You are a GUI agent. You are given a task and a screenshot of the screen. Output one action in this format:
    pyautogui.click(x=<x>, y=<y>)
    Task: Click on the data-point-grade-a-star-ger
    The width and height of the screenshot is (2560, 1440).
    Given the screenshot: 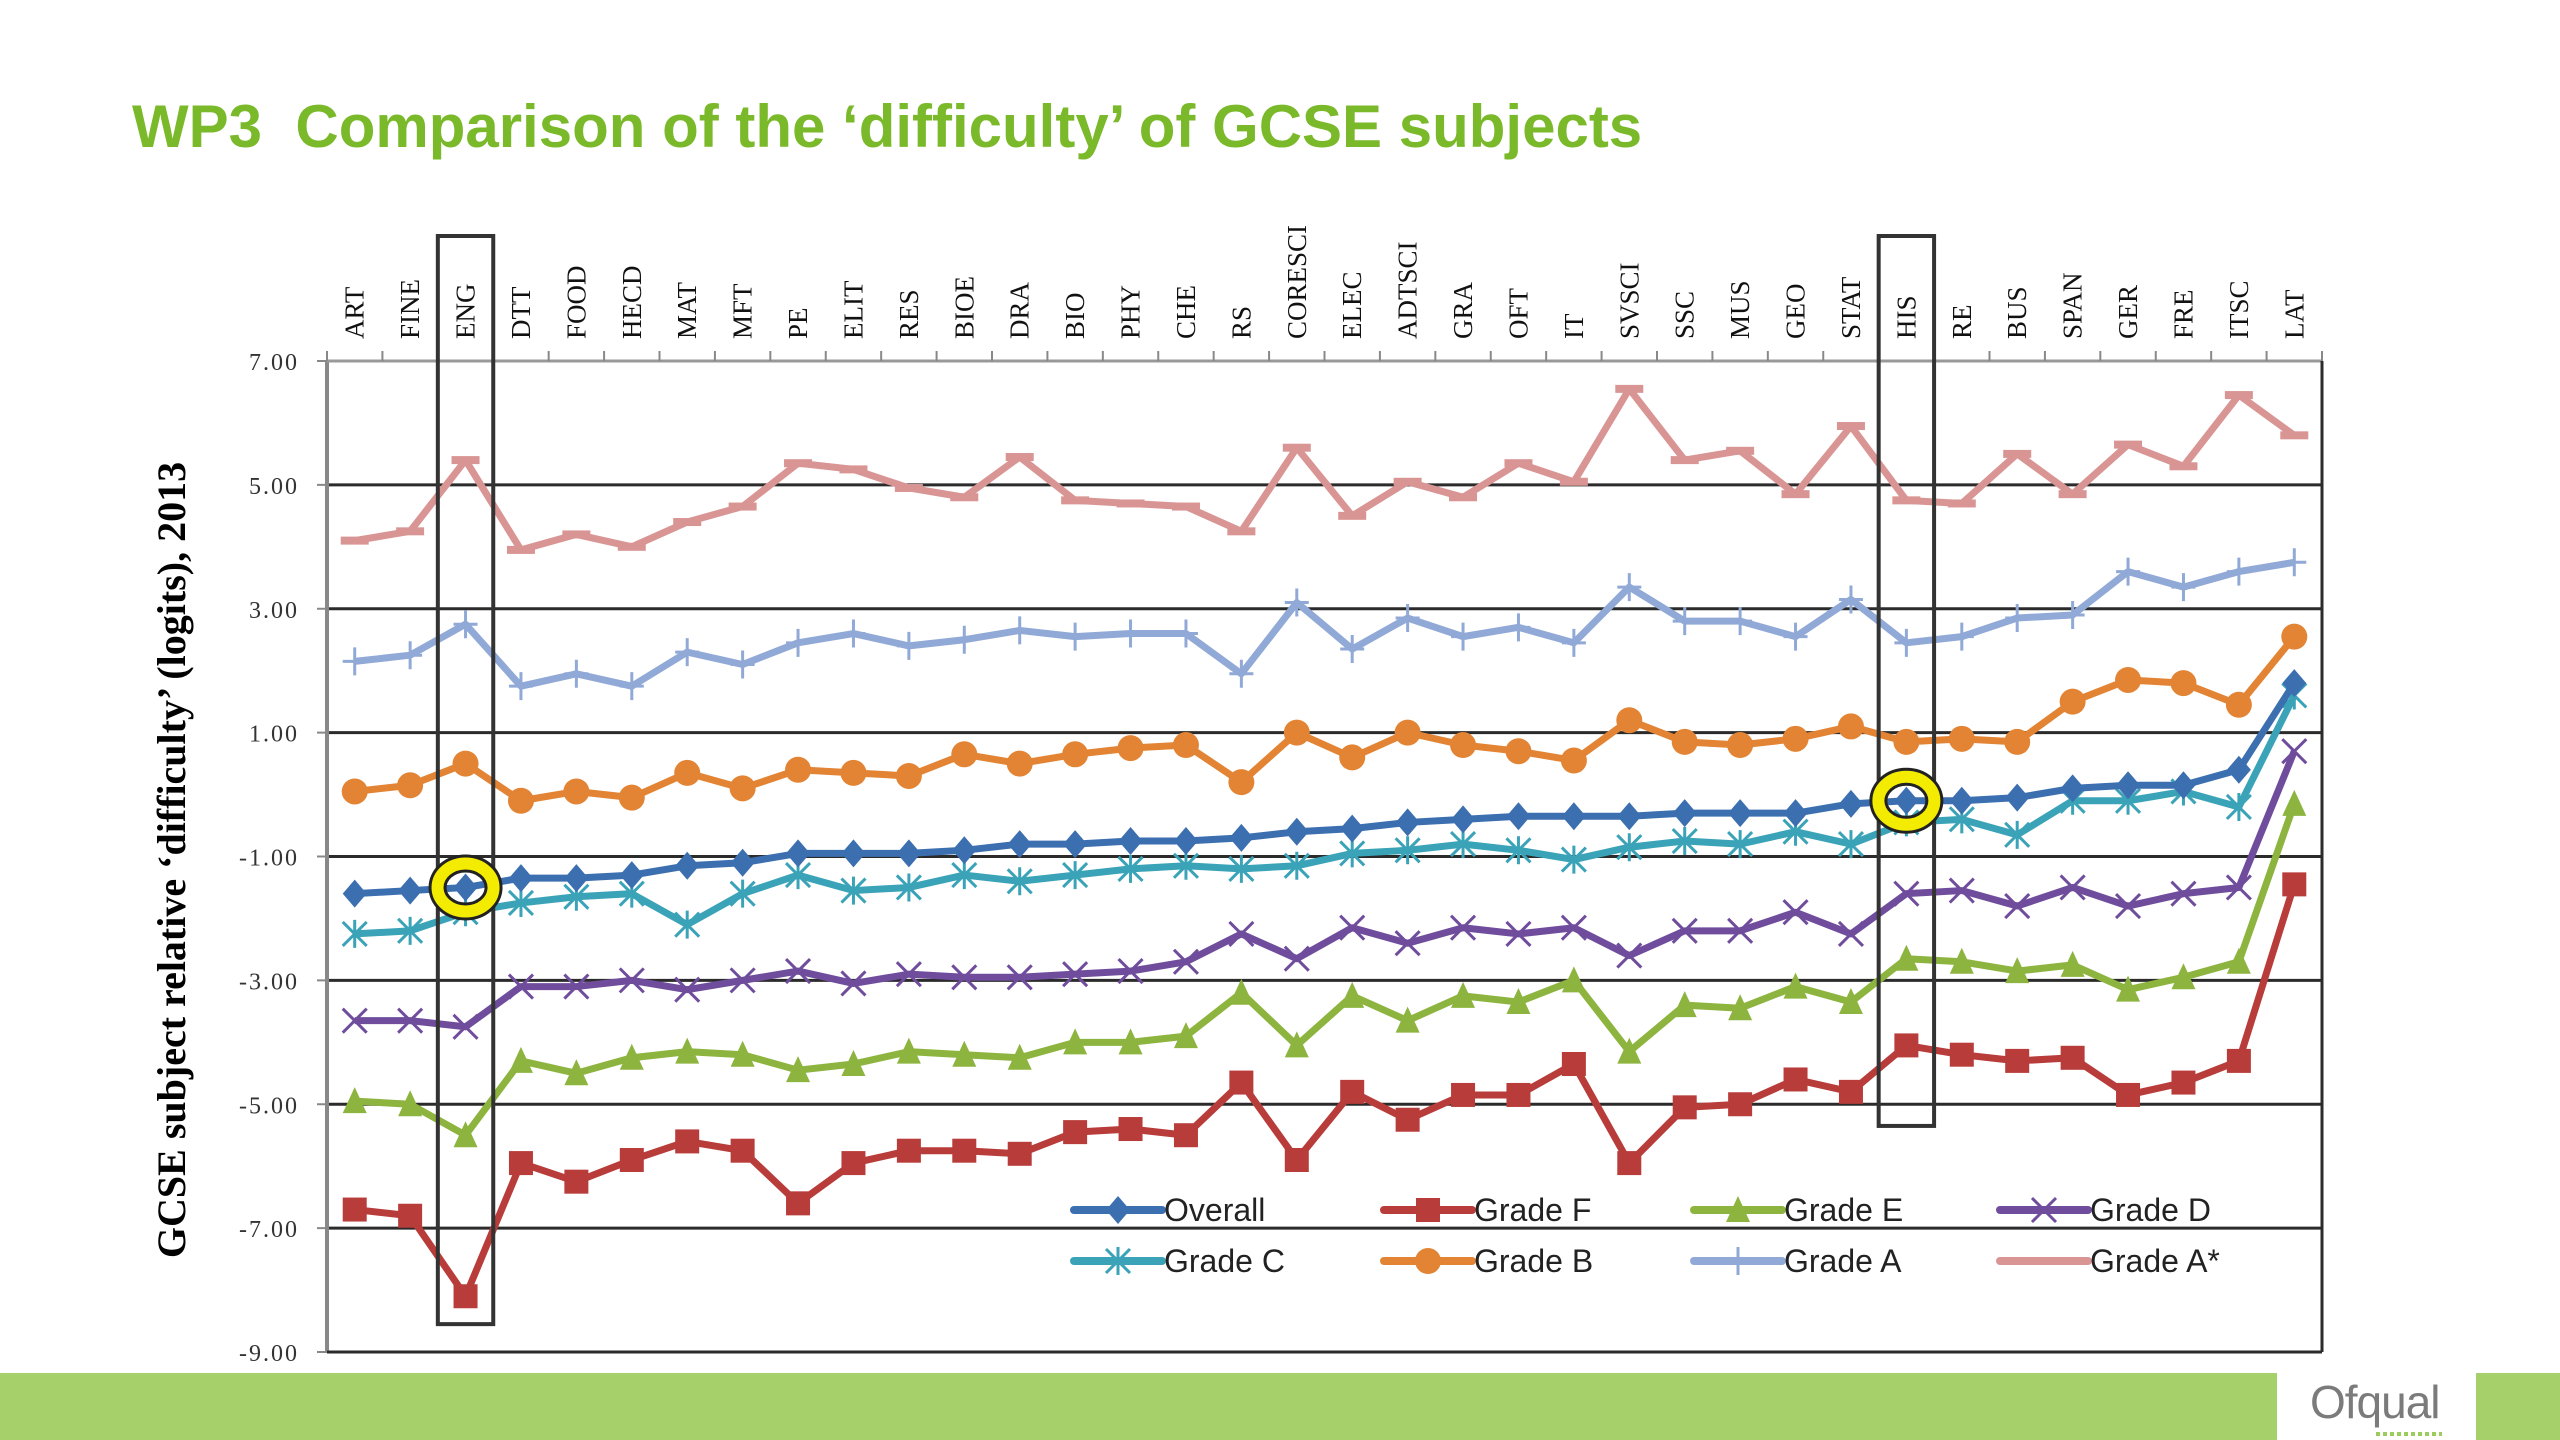 What is the action you would take?
    pyautogui.click(x=2128, y=444)
    